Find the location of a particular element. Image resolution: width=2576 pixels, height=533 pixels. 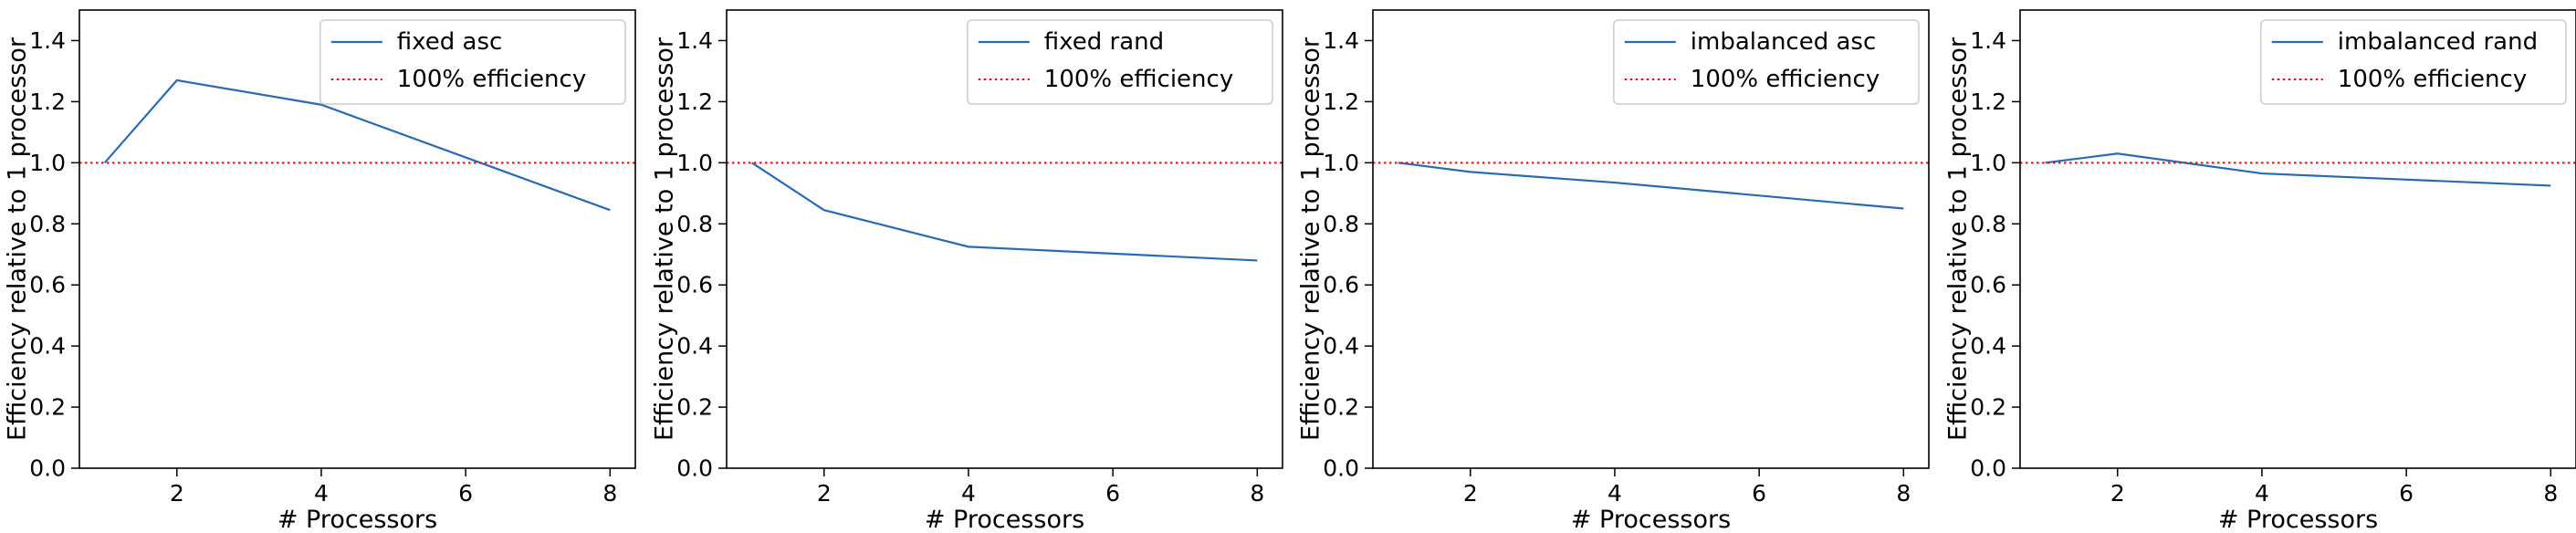

legend: imbalanced rand 100% efficiency is located at coordinates (2413, 62).